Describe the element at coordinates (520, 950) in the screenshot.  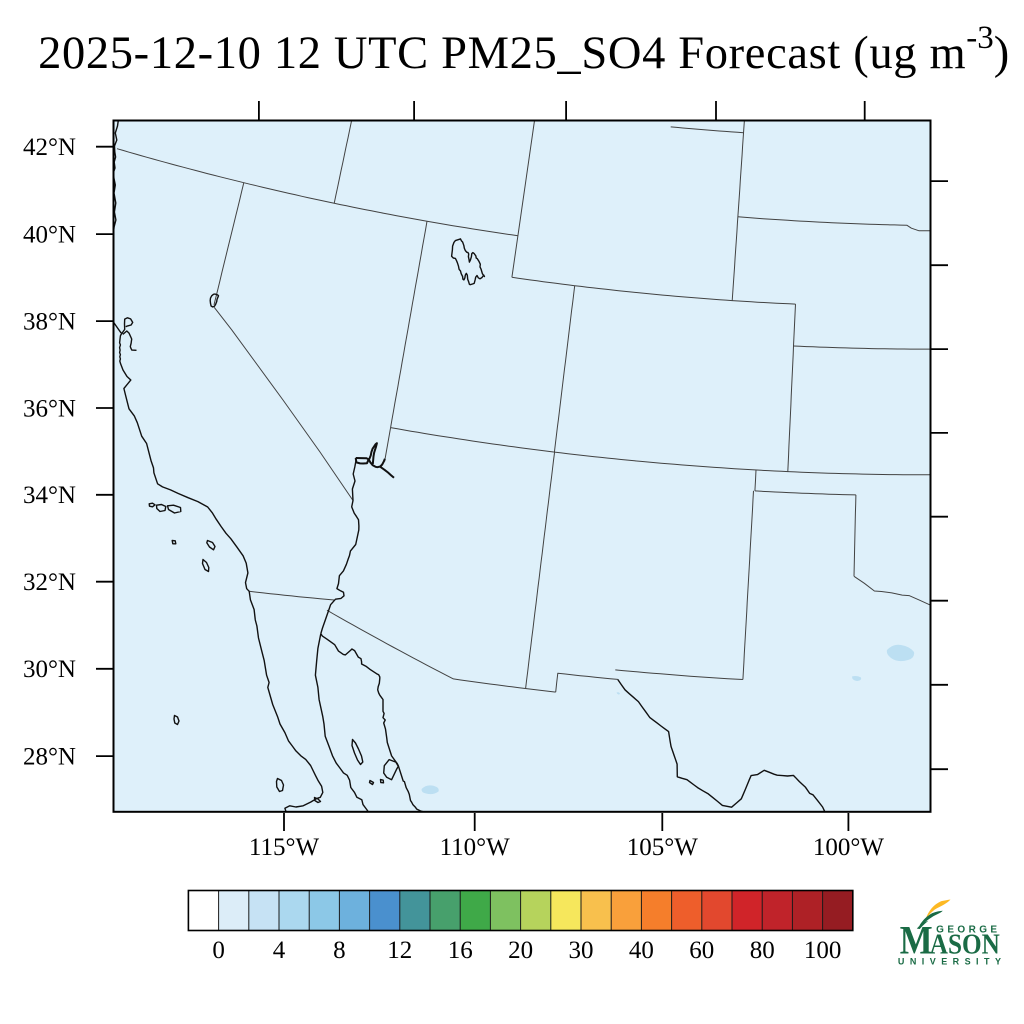
I see `svg-text: 20` at that location.